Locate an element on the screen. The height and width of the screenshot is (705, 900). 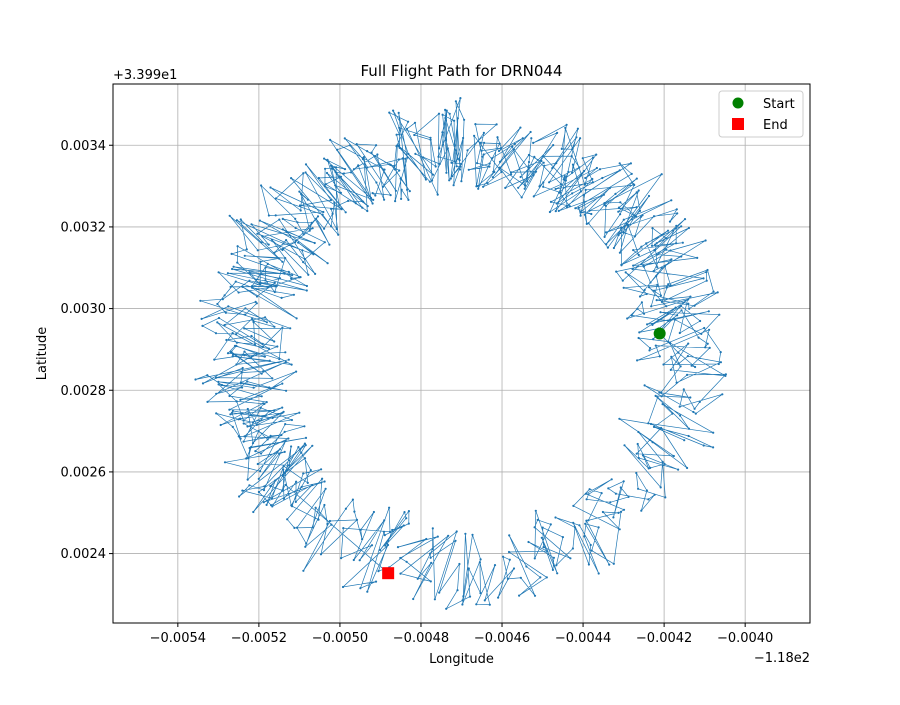
y-tick-label: 0.0024 is located at coordinates (84, 554).